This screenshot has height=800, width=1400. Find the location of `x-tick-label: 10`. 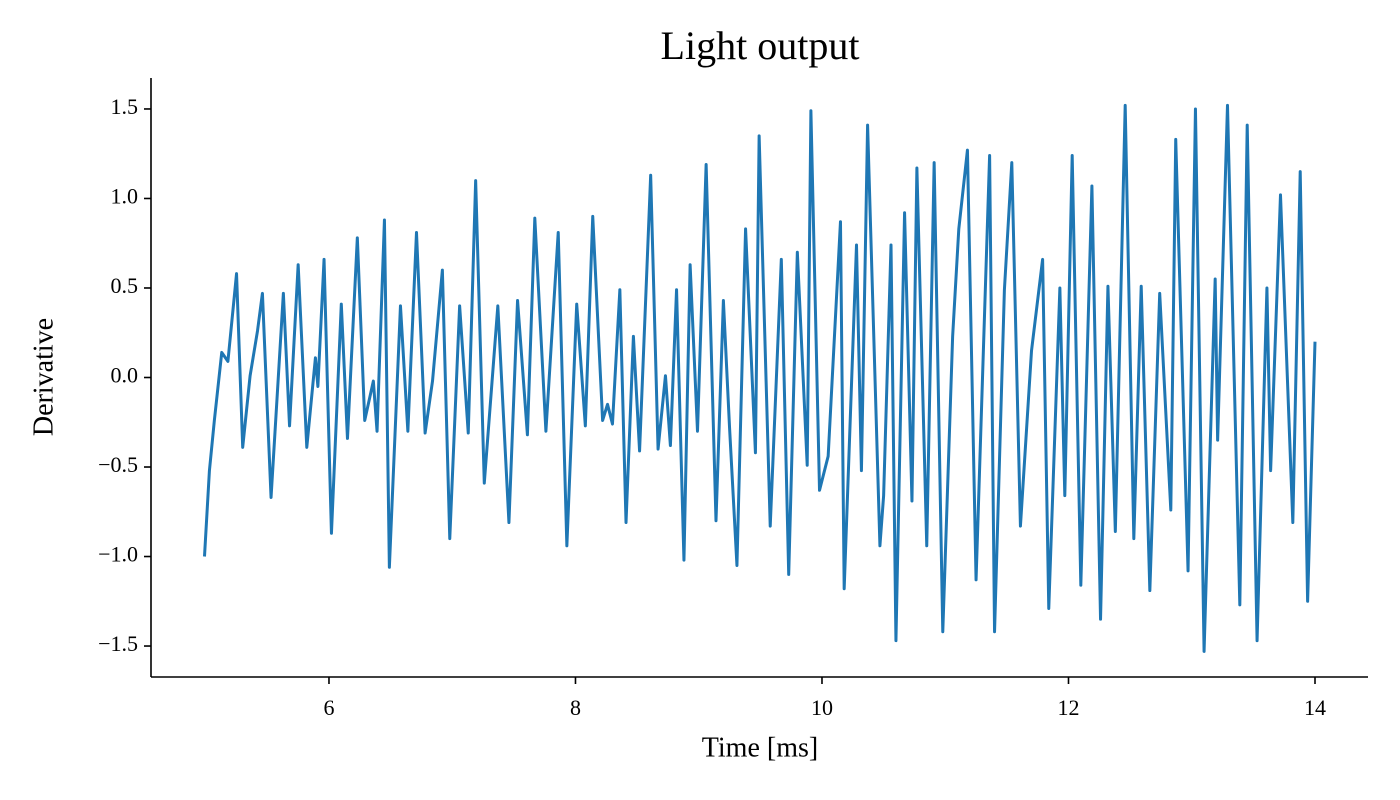

x-tick-label: 10 is located at coordinates (822, 707).